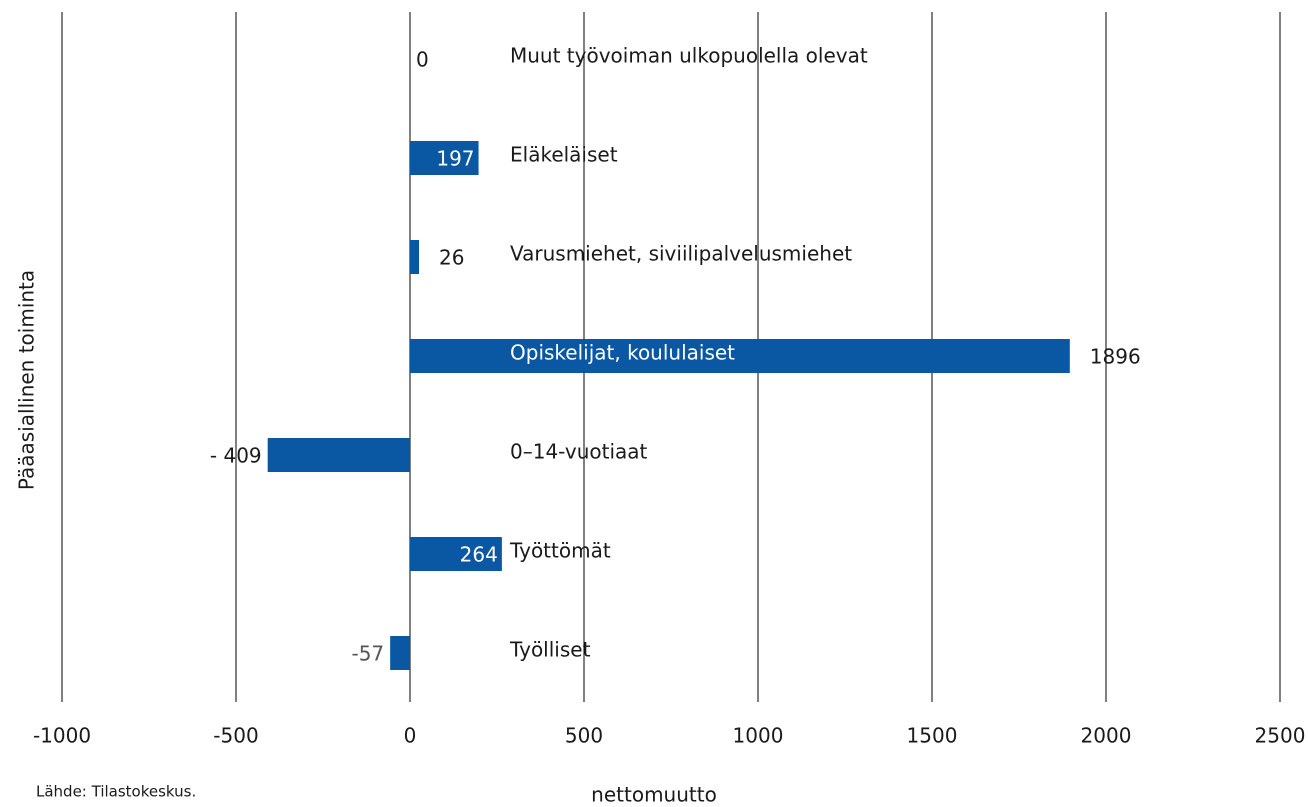 The width and height of the screenshot is (1308, 807). Describe the element at coordinates (455, 159) in the screenshot. I see `value-label: 197` at that location.